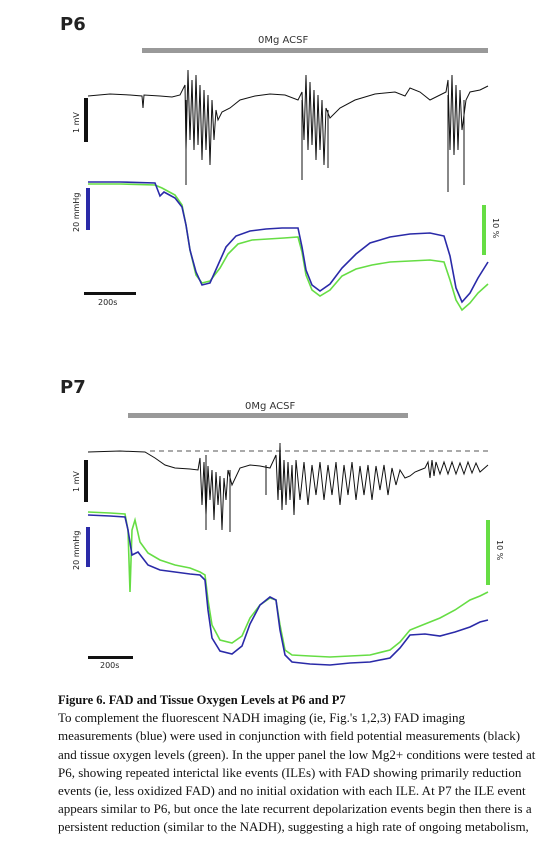 The height and width of the screenshot is (857, 554). Describe the element at coordinates (88, 547) in the screenshot. I see `mmhg-scale-bar-p7` at that location.